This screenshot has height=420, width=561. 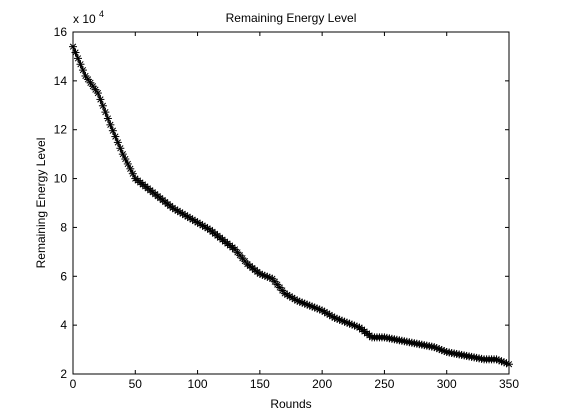 I want to click on y-tick-label: 12, so click(x=61, y=130).